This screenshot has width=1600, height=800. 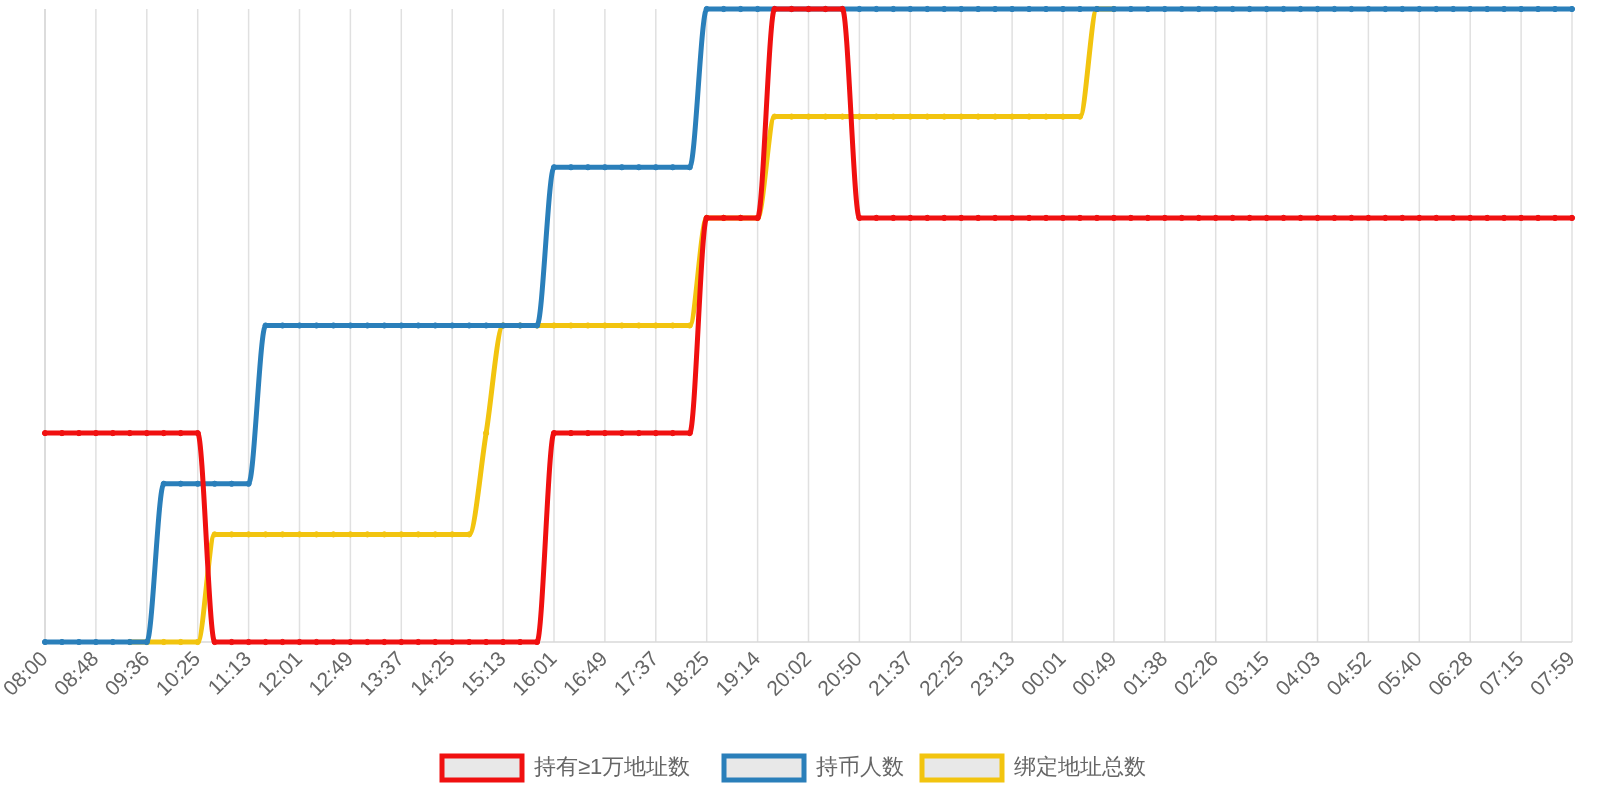 I want to click on legend-label: 持币人数, so click(x=860, y=766).